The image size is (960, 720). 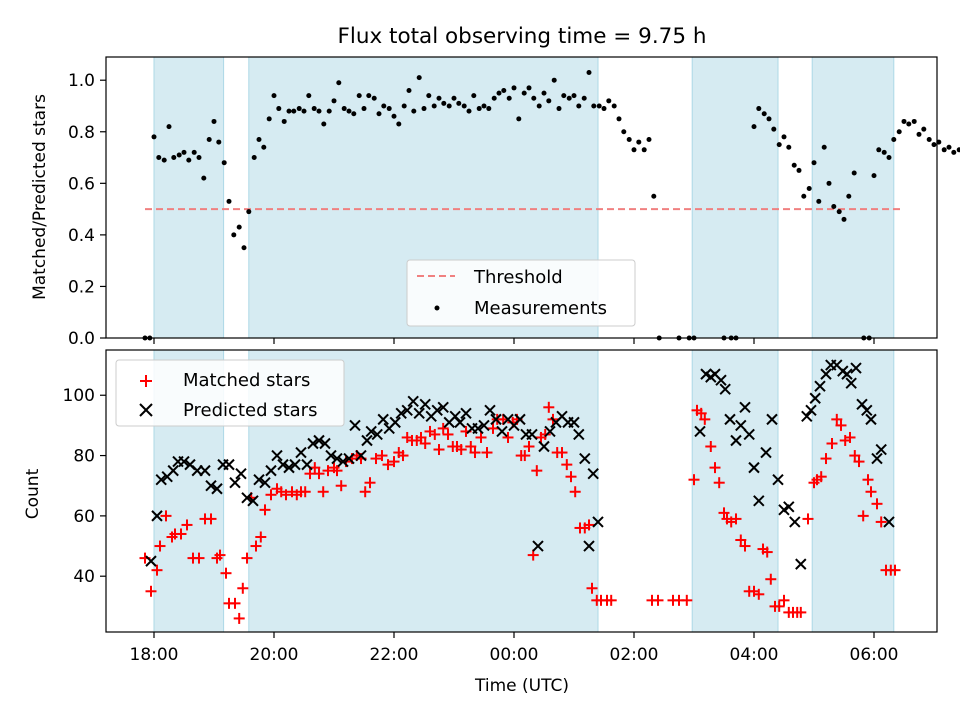 I want to click on legend-predicted-marker, so click(x=146, y=410).